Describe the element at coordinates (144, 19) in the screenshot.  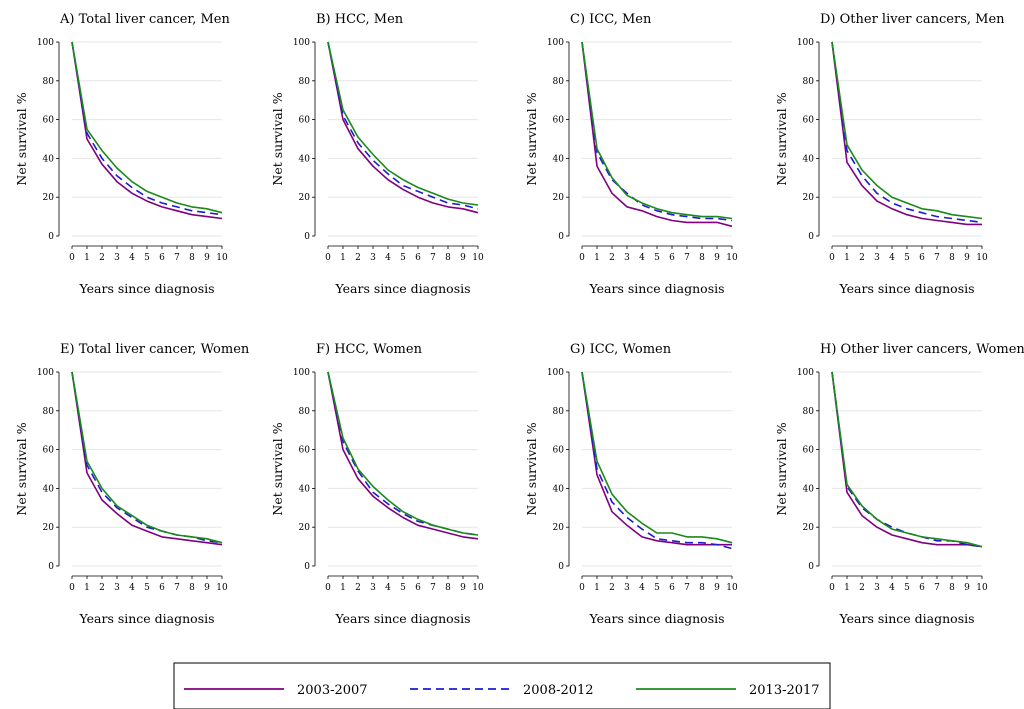
I see `panel-title: A) Total liver cancer, Men` at that location.